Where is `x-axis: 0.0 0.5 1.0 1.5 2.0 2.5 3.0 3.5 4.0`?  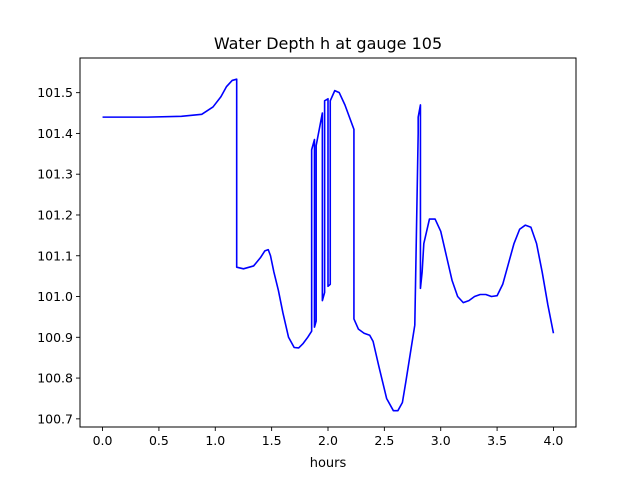 x-axis: 0.0 0.5 1.0 1.5 2.0 2.5 3.0 3.5 4.0 is located at coordinates (328, 437).